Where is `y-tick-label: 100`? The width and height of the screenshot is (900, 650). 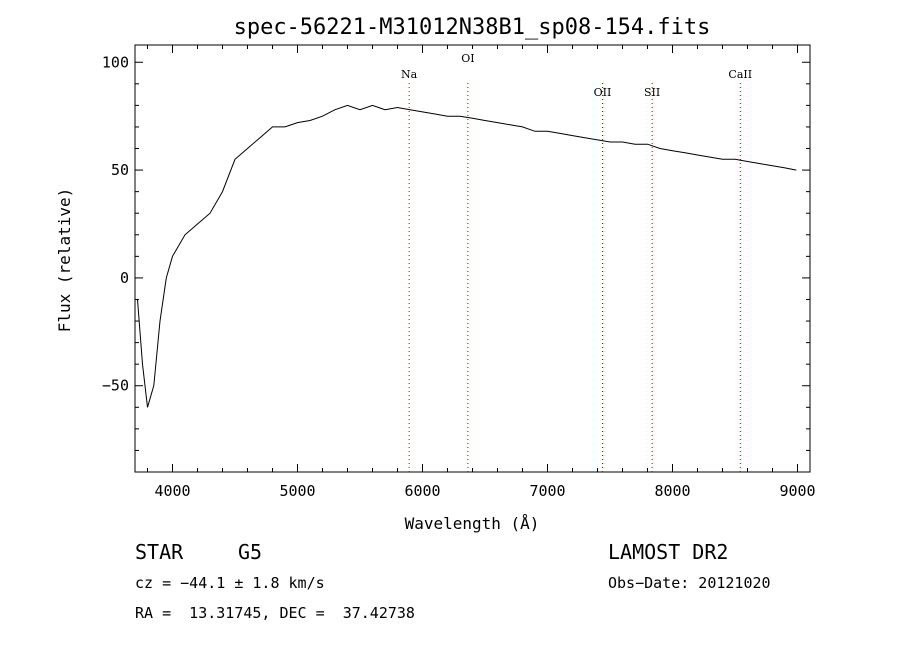 y-tick-label: 100 is located at coordinates (115, 62).